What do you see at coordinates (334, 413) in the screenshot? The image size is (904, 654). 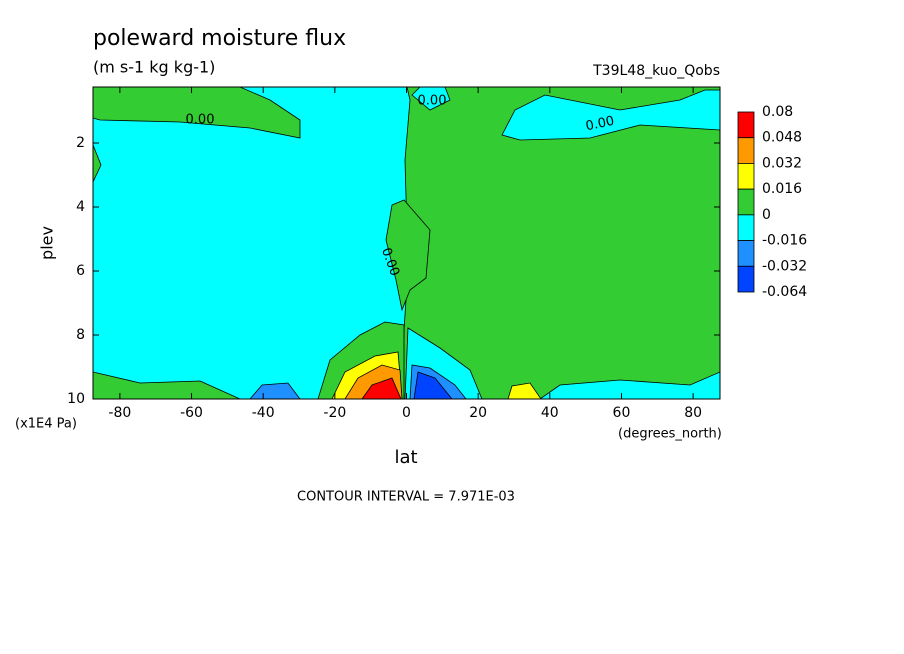 I see `x-tick-label: -20` at bounding box center [334, 413].